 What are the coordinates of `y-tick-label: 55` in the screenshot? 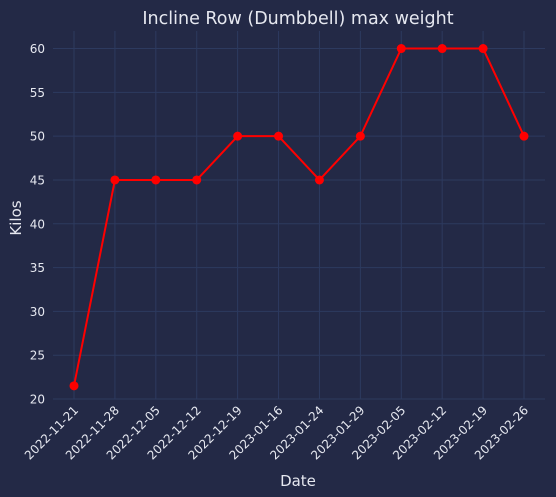 It's located at (37, 93).